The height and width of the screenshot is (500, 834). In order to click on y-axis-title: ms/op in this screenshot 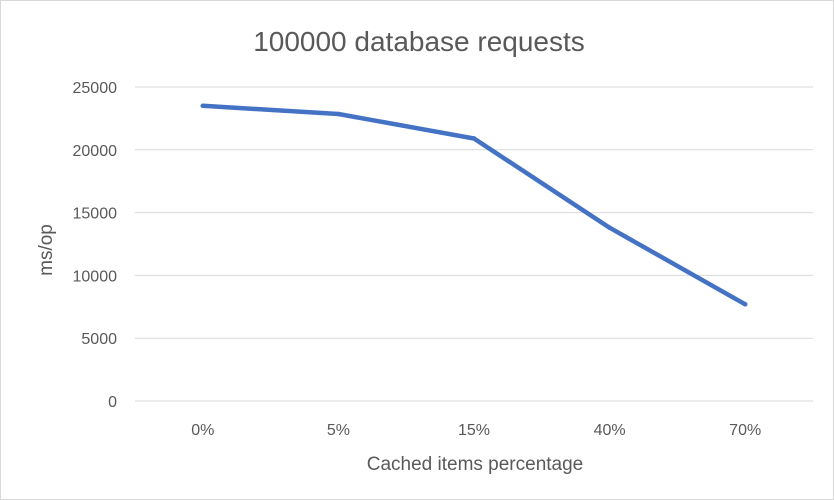, I will do `click(46, 250)`.